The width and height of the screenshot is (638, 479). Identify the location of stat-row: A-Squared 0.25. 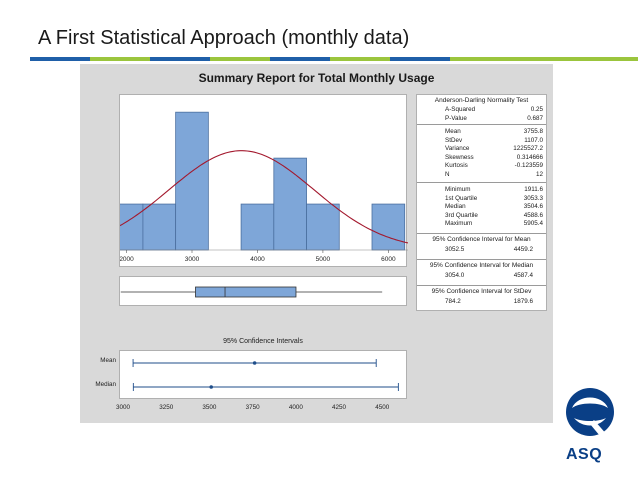
(481, 110).